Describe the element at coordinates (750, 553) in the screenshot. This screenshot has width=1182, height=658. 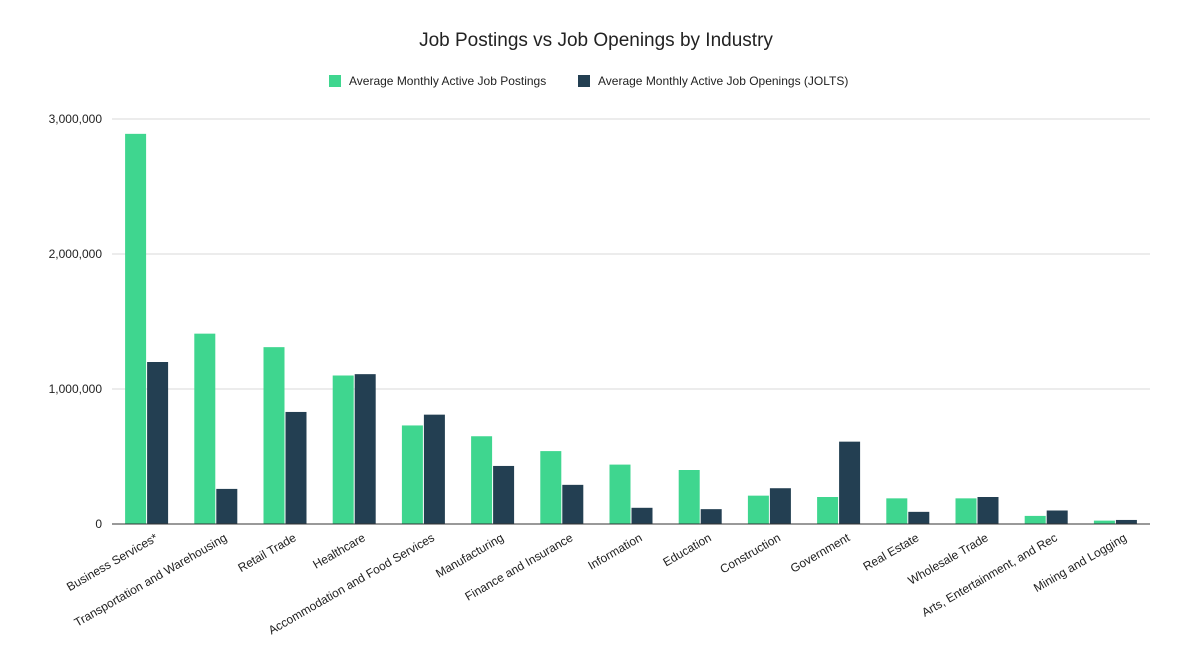
I see `x-tick-label: Construction` at that location.